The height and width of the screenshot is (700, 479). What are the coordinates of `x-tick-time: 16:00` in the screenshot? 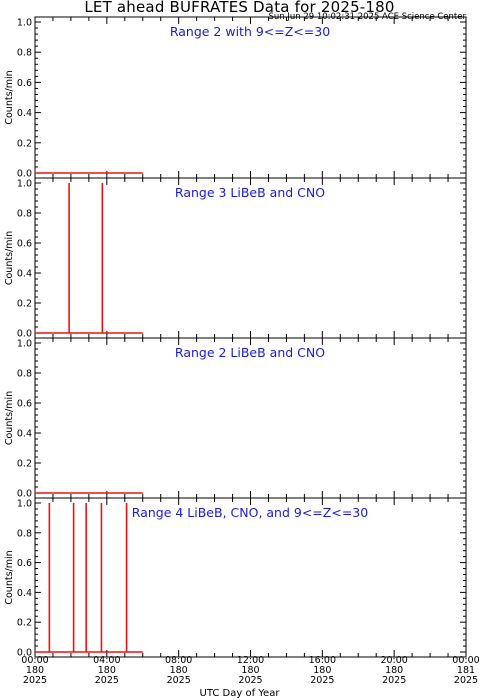 It's located at (322, 660).